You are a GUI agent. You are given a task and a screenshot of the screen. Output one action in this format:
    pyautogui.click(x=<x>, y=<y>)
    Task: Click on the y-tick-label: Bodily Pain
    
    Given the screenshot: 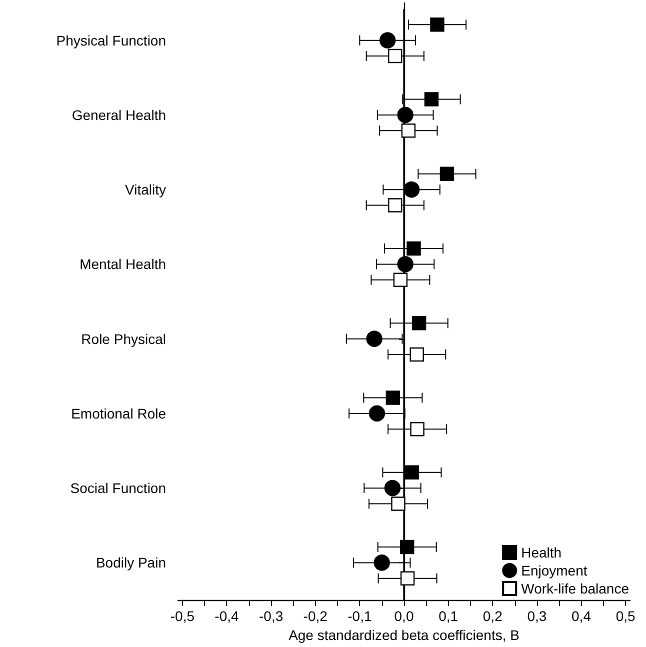 What is the action you would take?
    pyautogui.click(x=131, y=562)
    